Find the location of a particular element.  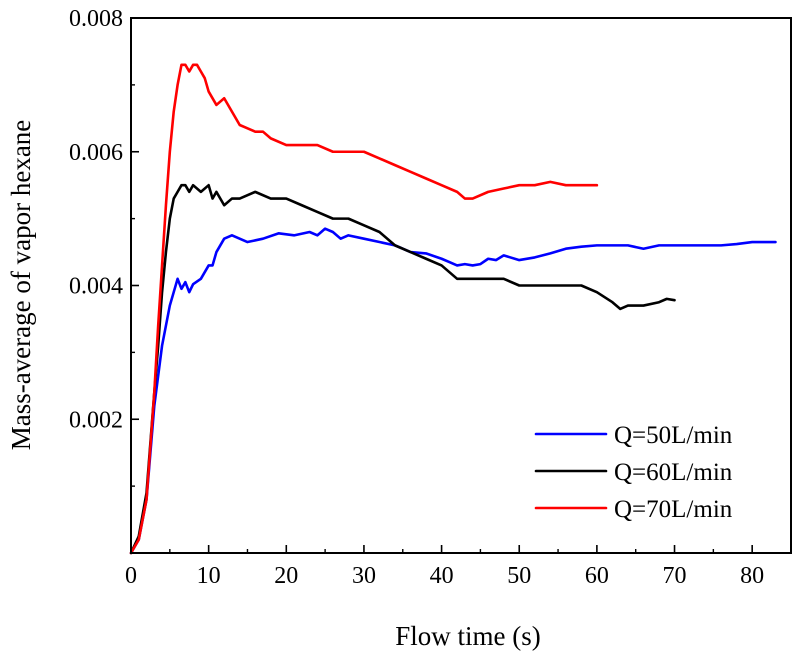

y-tick-label: 0.004 is located at coordinates (96, 287).